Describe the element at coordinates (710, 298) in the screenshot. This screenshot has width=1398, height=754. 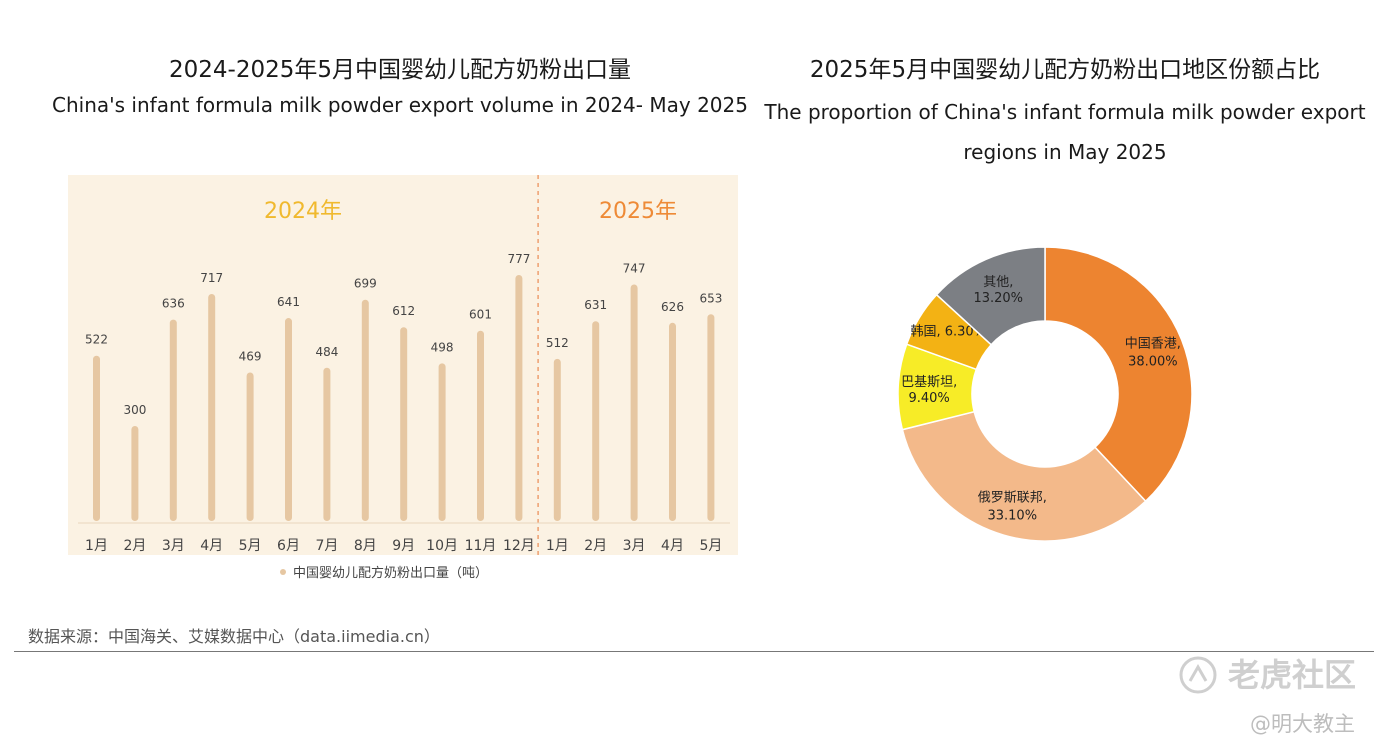
I see `bar-value-label: 653` at that location.